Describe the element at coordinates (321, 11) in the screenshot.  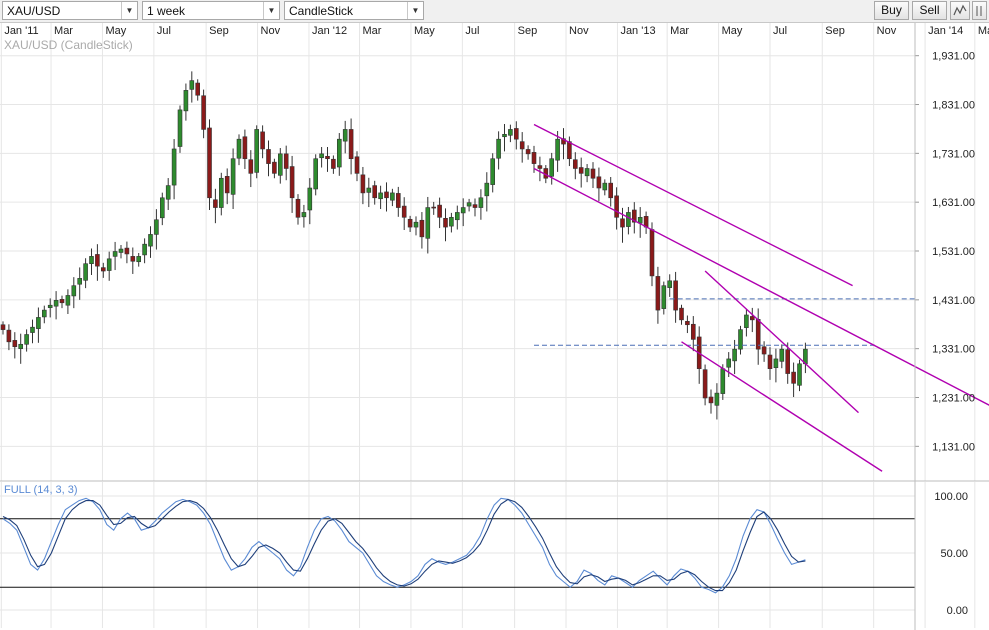
I see `chart-type-value: CandleStick` at that location.